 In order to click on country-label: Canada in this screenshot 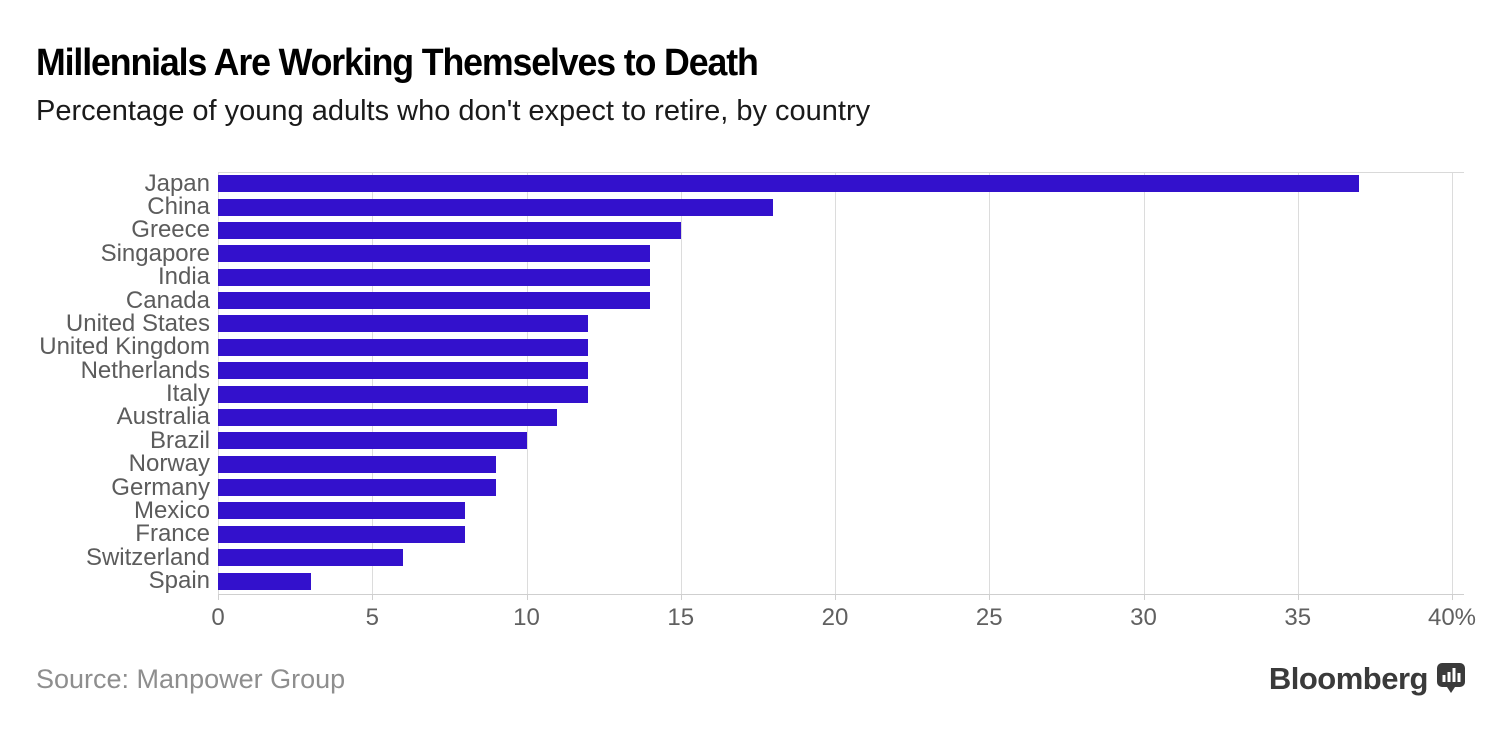, I will do `click(167, 300)`.